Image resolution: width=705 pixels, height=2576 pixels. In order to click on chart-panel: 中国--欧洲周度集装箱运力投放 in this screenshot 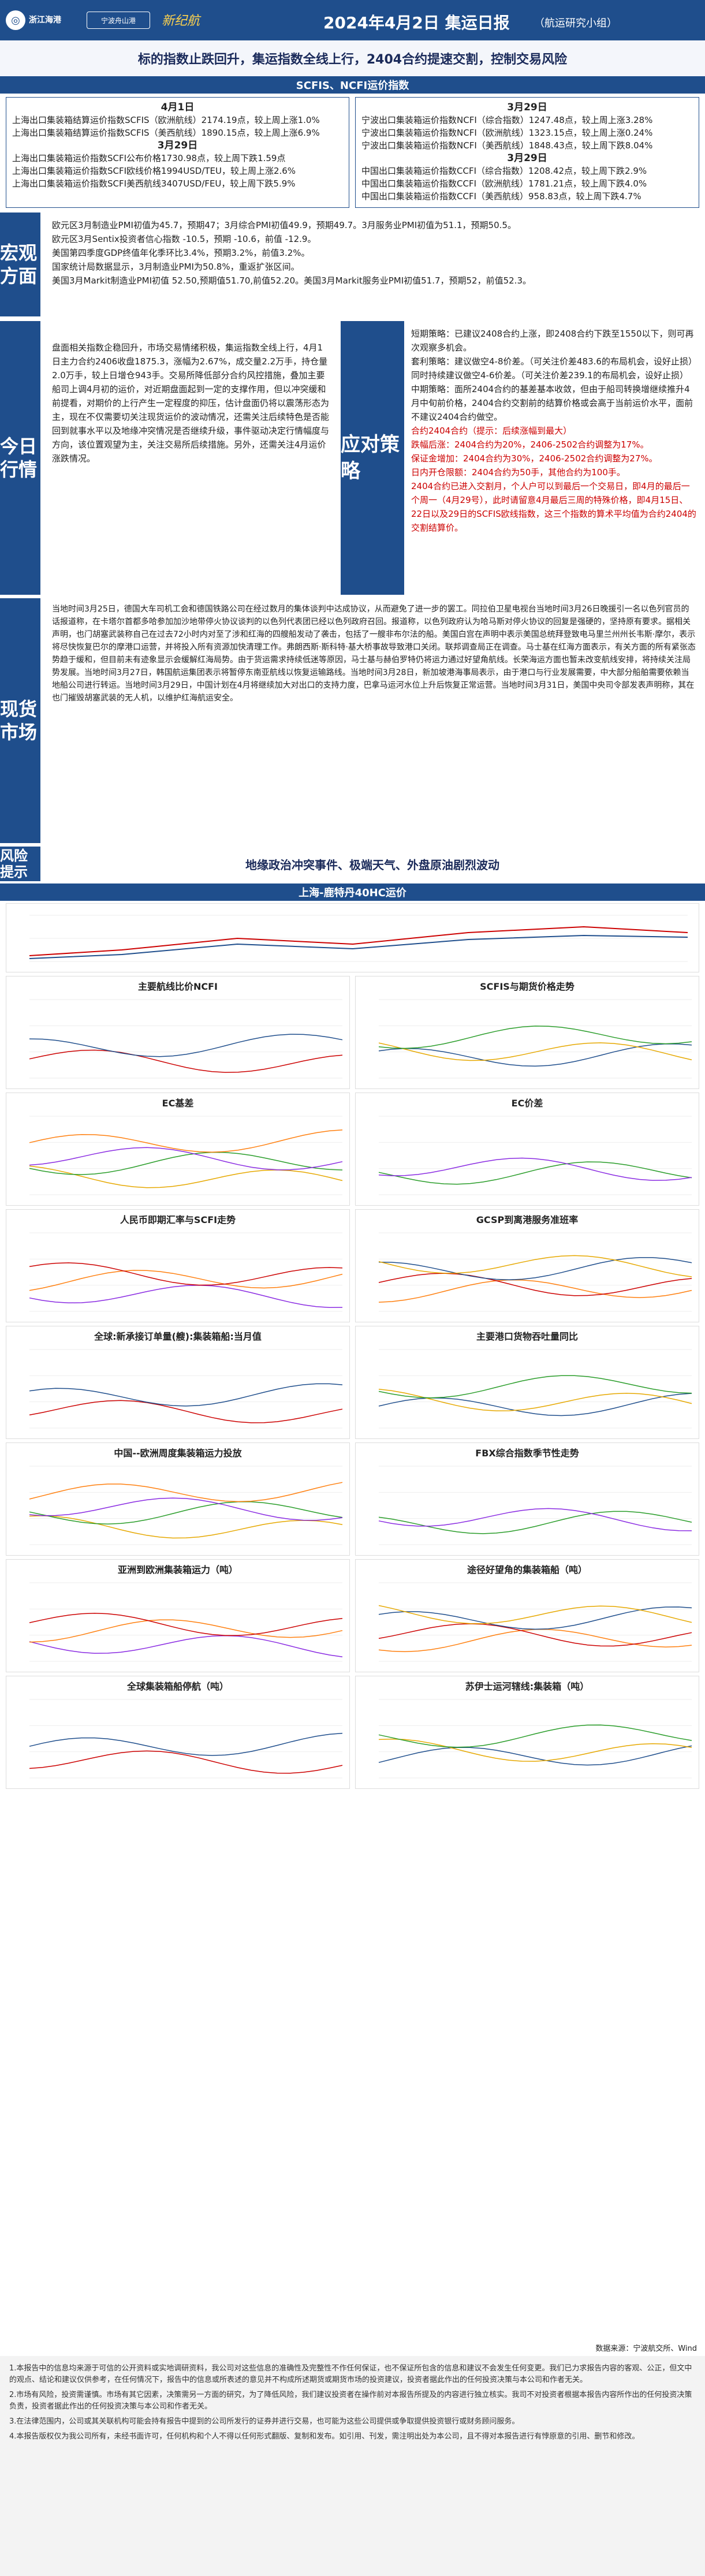, I will do `click(178, 1499)`.